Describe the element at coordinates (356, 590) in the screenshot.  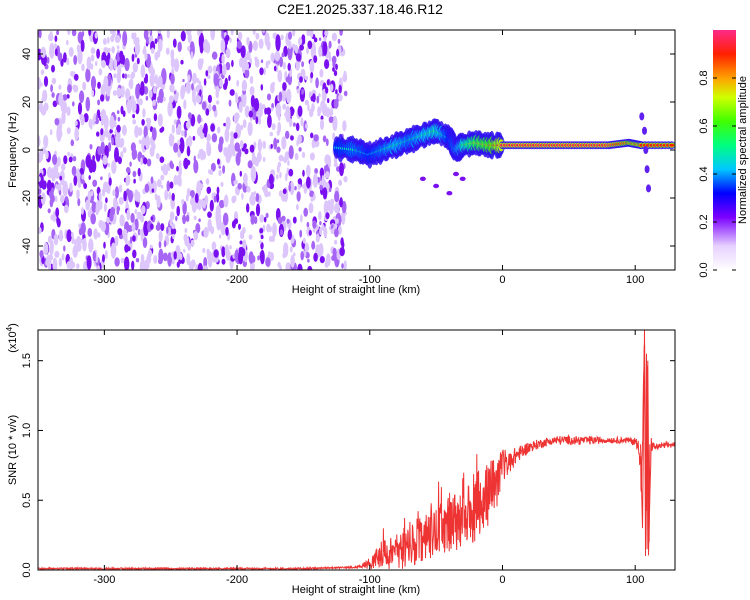
I see `snr-x-axis-label: Height of straight line (km)` at that location.